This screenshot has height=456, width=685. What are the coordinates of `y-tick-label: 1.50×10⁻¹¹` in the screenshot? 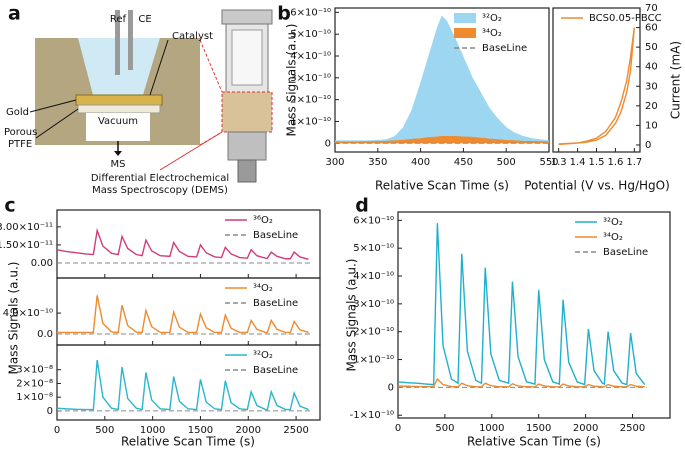 It's located at (26, 245).